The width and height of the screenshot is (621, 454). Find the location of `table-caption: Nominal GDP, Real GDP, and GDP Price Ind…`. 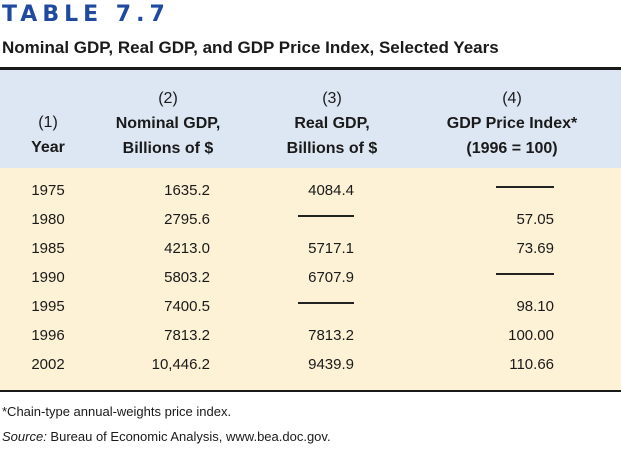

table-caption: Nominal GDP, Real GDP, and GDP Price Ind… is located at coordinates (250, 47).